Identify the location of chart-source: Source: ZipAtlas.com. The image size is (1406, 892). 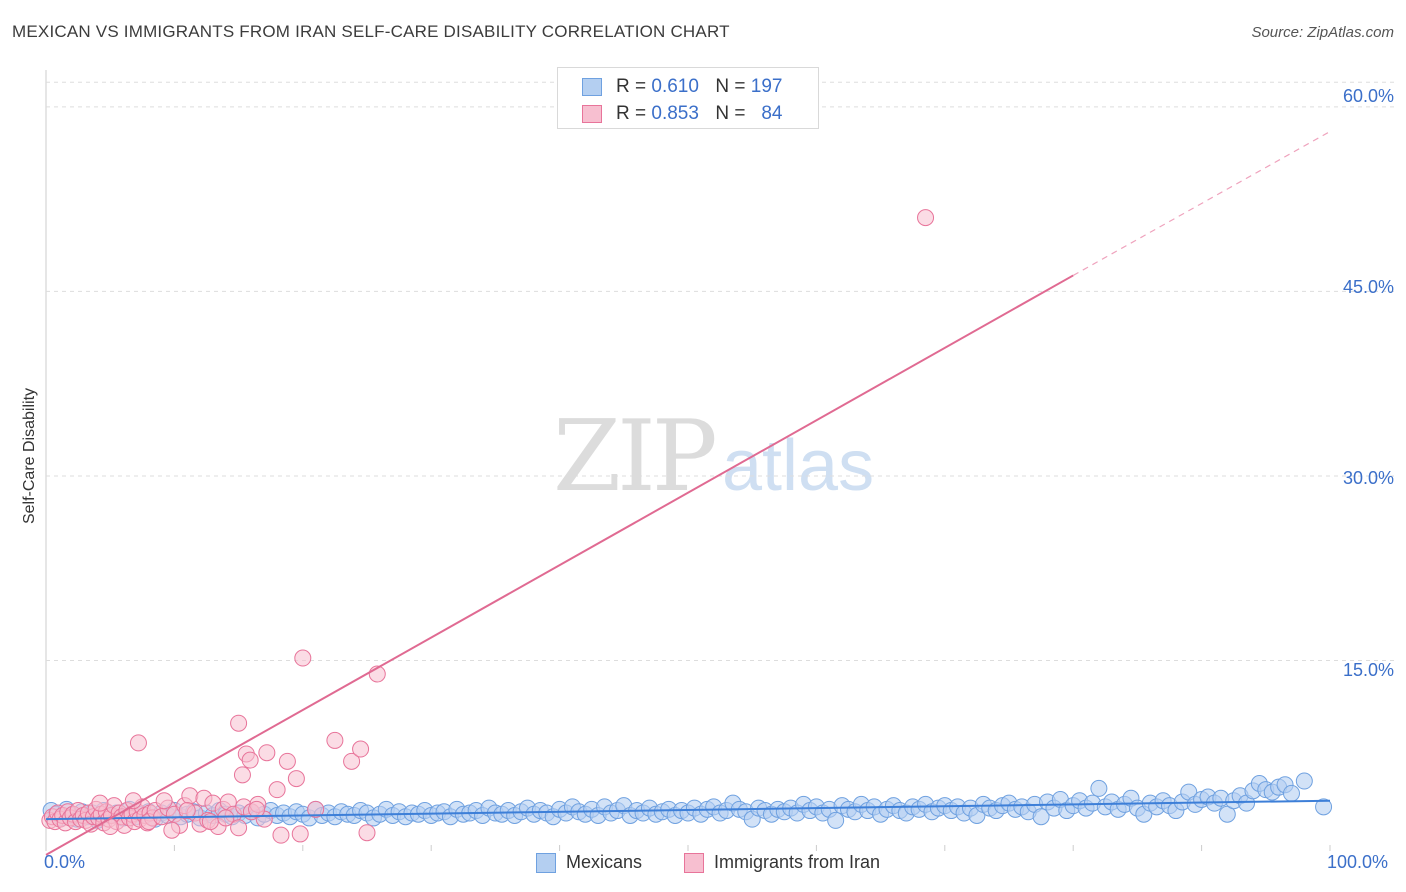
(1322, 32).